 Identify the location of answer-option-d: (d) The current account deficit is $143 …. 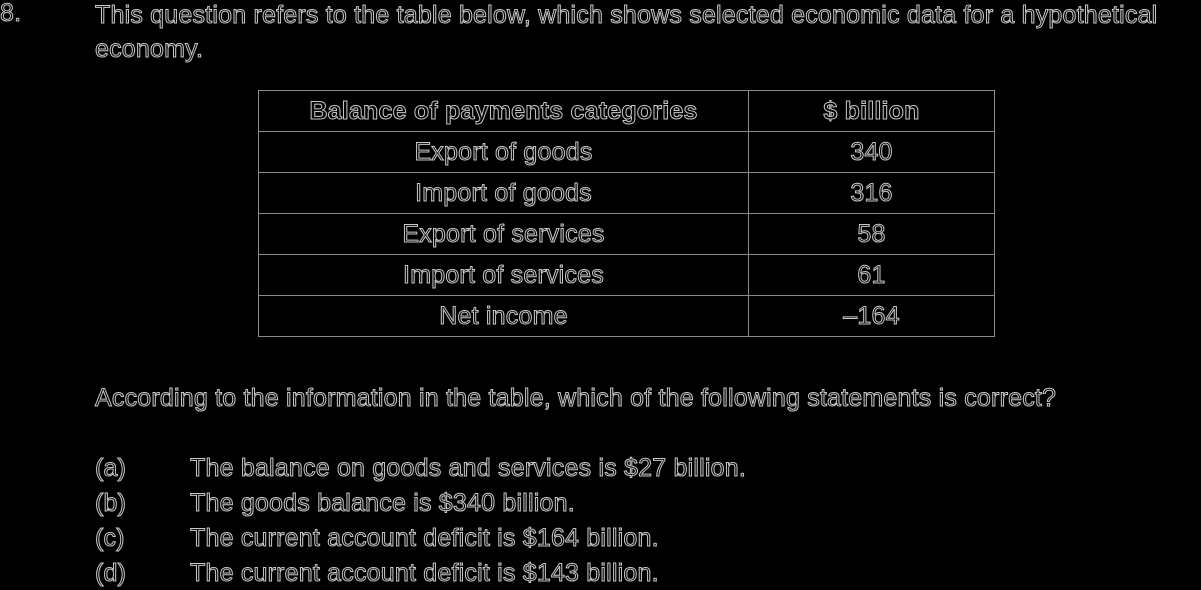
(420, 573).